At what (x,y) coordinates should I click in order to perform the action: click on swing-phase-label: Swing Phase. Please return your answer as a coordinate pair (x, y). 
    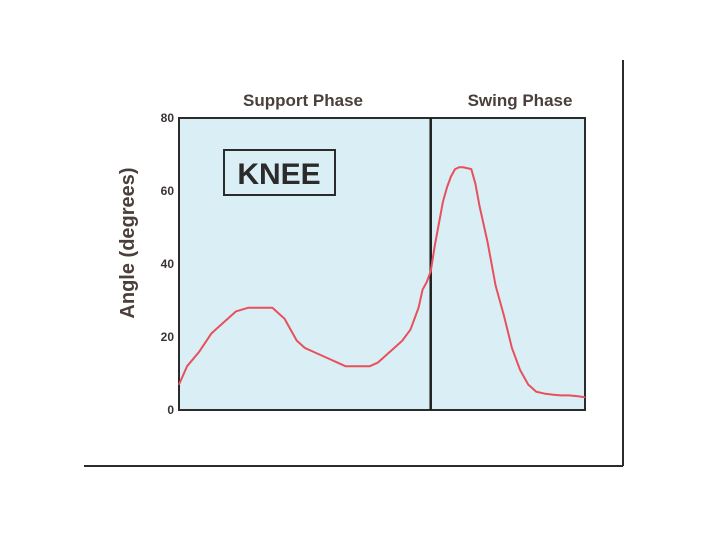
    Looking at the image, I should click on (520, 100).